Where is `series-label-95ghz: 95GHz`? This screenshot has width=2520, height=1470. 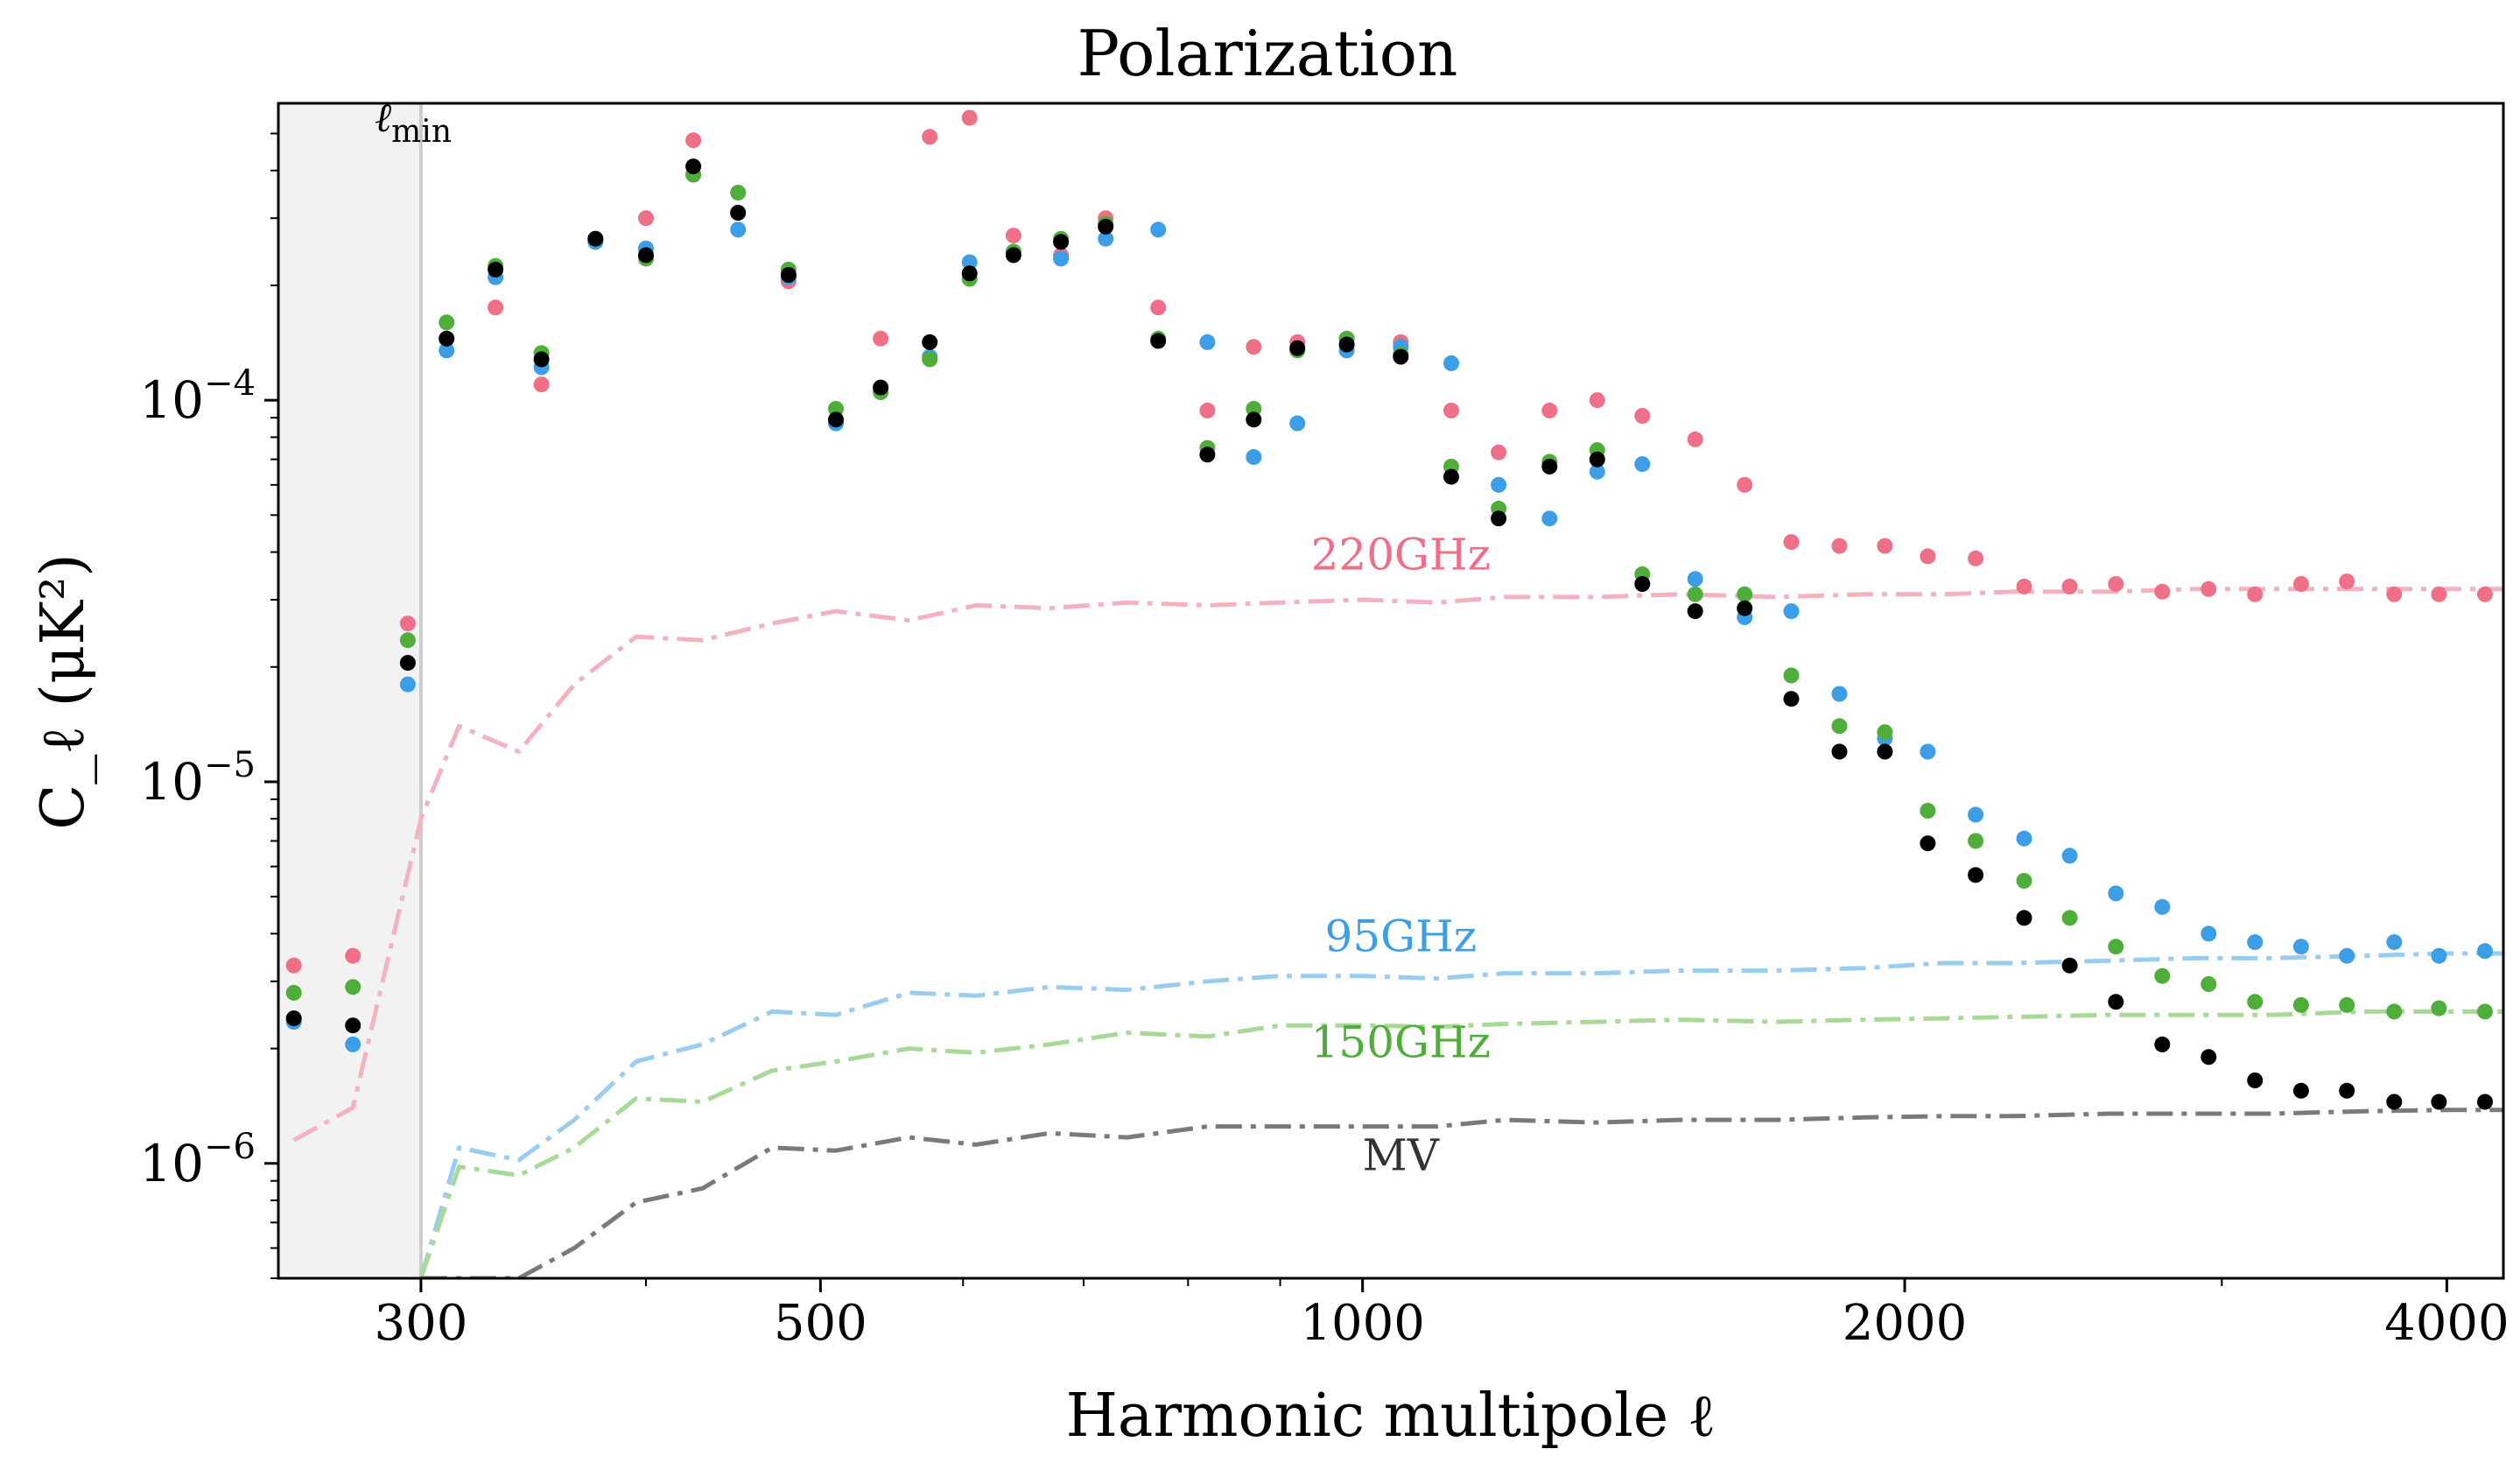 series-label-95ghz: 95GHz is located at coordinates (1401, 936).